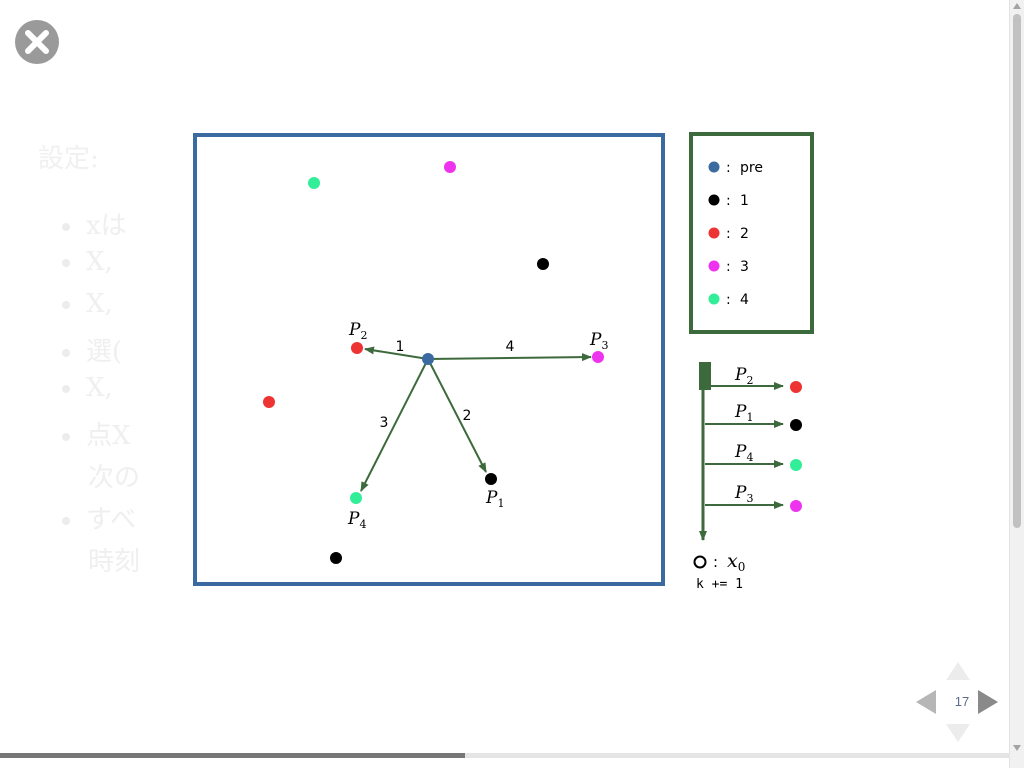  Describe the element at coordinates (494, 499) in the screenshot. I see `label-p1: P1` at that location.